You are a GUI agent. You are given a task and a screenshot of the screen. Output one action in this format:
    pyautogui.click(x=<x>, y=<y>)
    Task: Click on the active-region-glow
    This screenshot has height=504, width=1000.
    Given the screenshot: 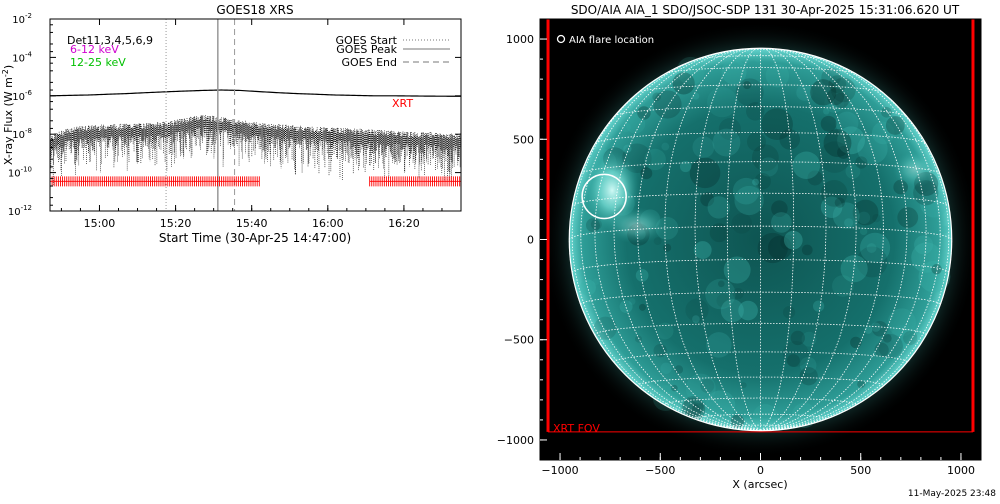 What is the action you would take?
    pyautogui.click(x=914, y=169)
    